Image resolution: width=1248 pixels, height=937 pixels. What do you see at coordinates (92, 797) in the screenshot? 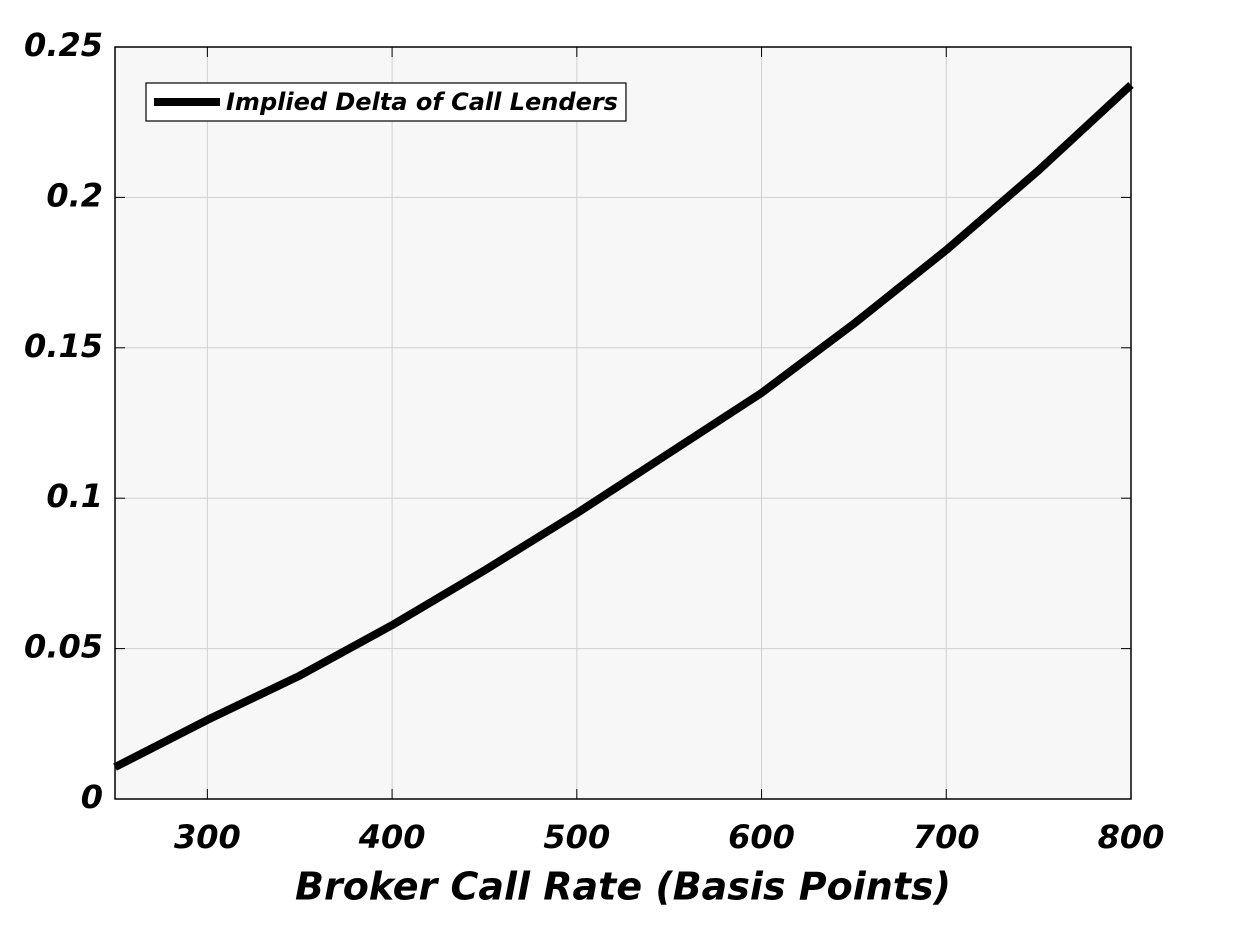
I see `y-tick-label: 0` at bounding box center [92, 797].